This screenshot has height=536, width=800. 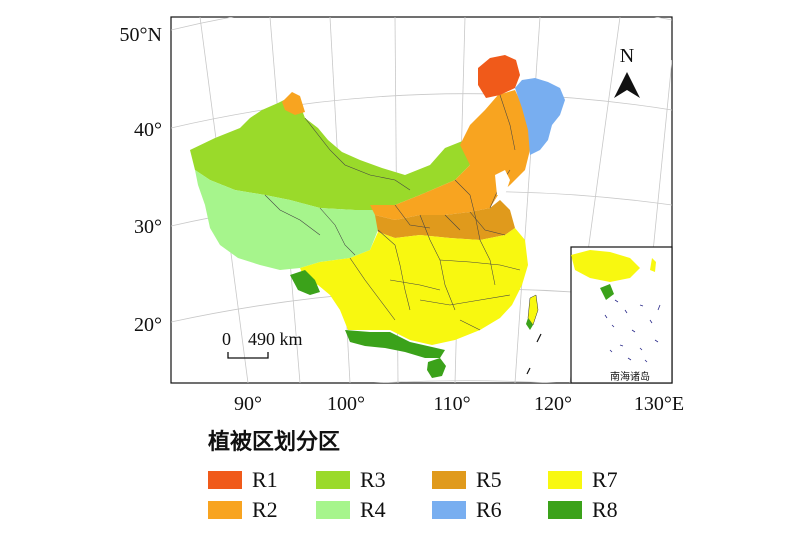 I want to click on province-boundaries, so click(x=392, y=212).